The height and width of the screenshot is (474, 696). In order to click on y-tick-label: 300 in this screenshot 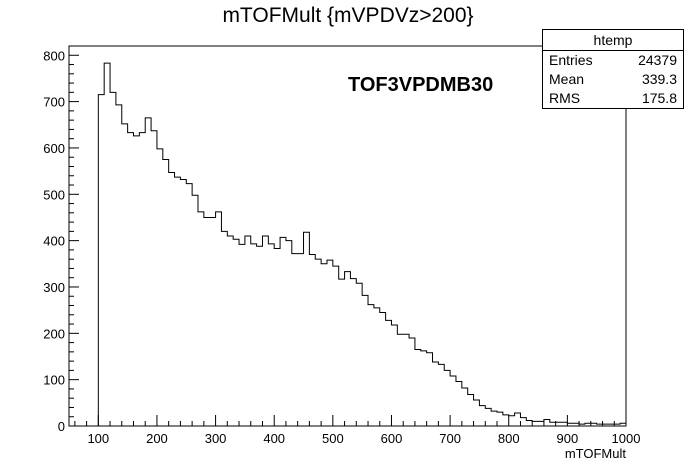, I will do `click(54, 287)`.